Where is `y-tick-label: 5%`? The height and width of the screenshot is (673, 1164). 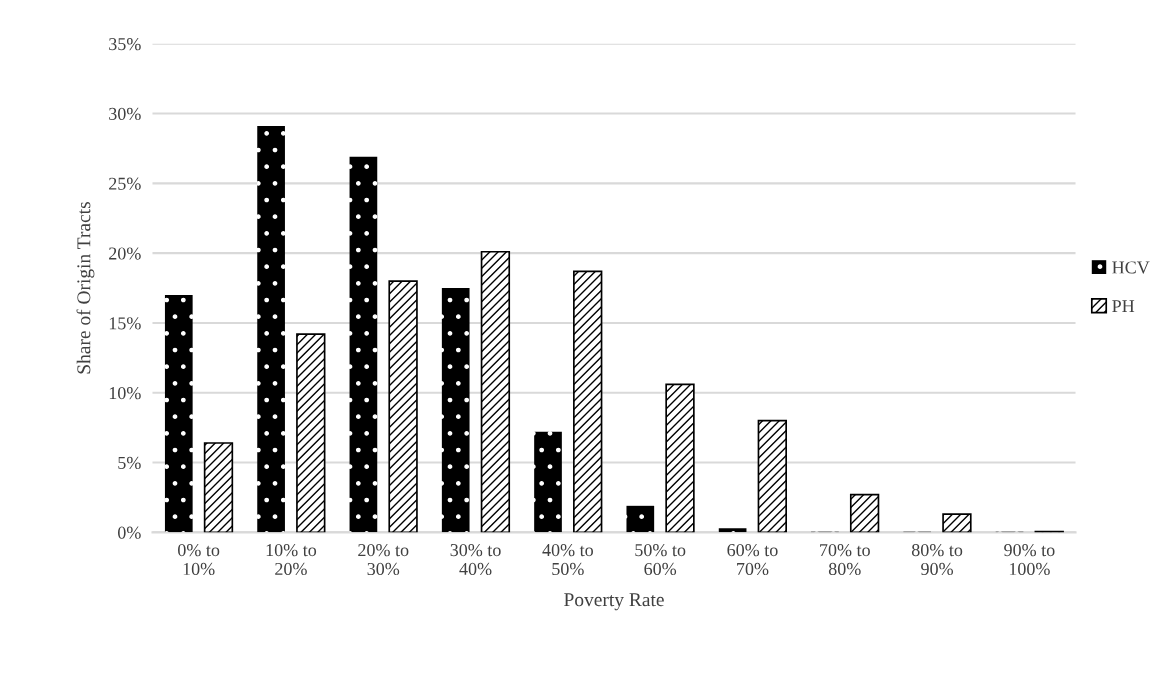
y-tick-label: 5% is located at coordinates (129, 463).